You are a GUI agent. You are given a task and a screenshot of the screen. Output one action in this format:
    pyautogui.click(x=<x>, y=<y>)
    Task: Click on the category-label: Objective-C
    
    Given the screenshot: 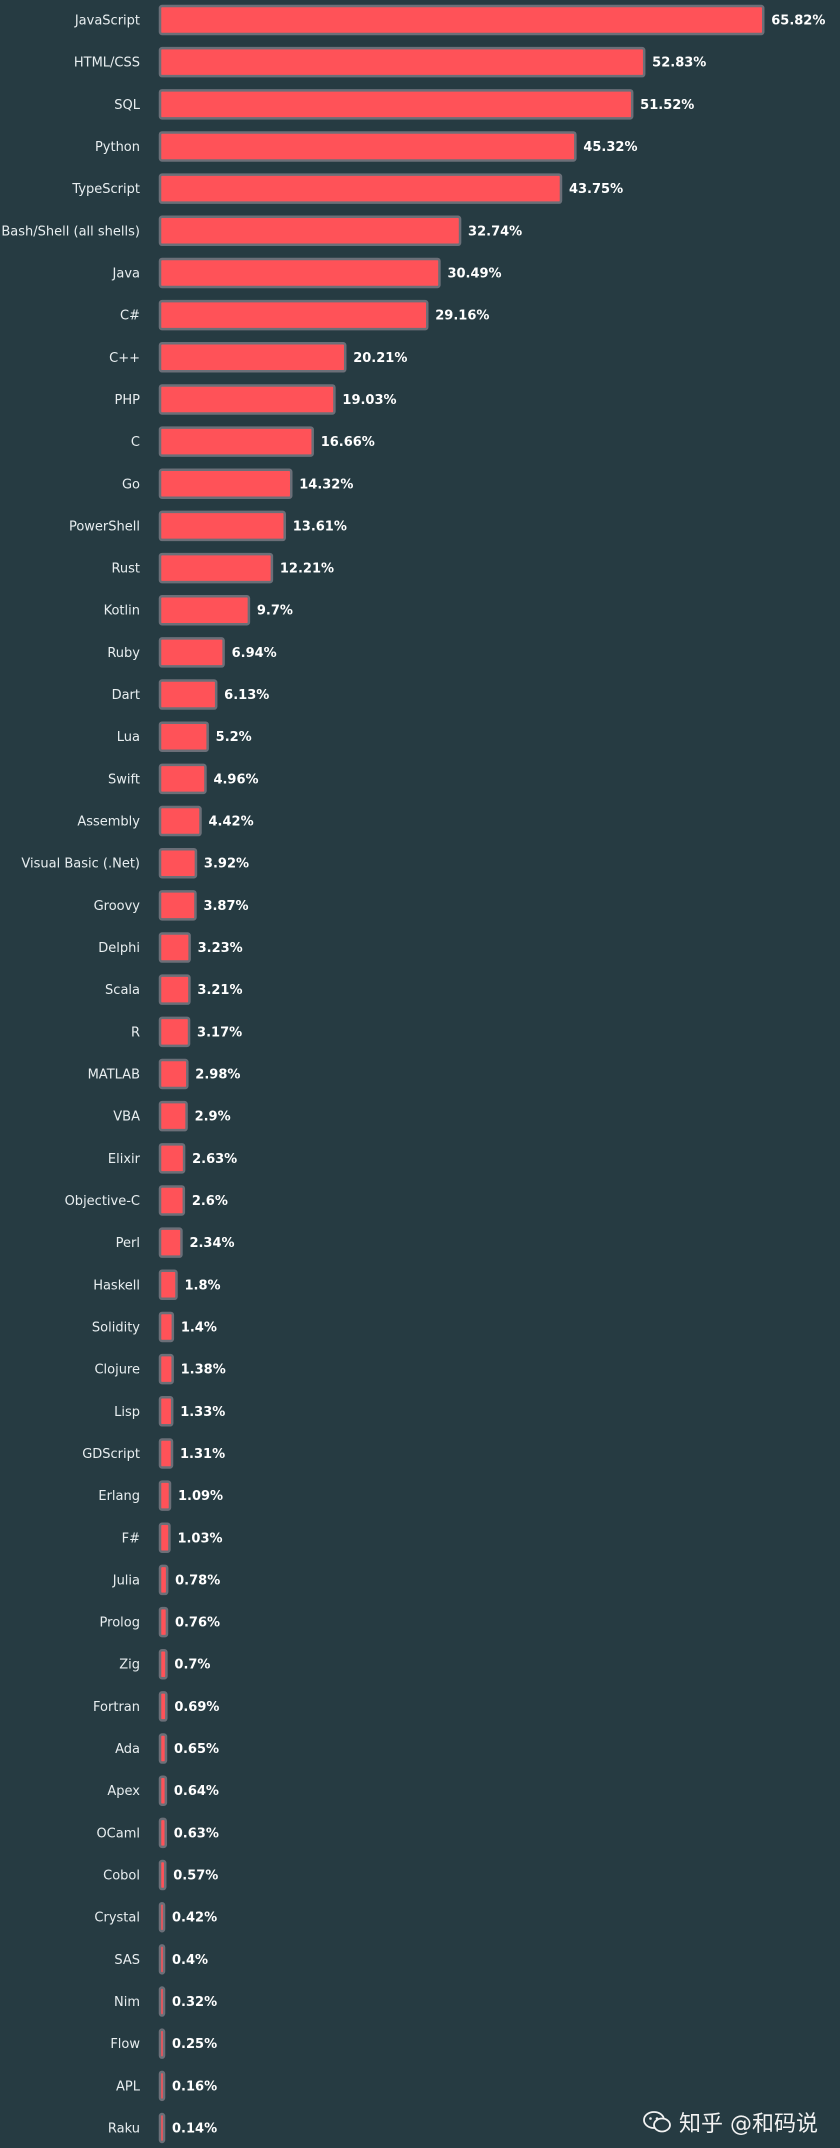 What is the action you would take?
    pyautogui.click(x=102, y=1201)
    